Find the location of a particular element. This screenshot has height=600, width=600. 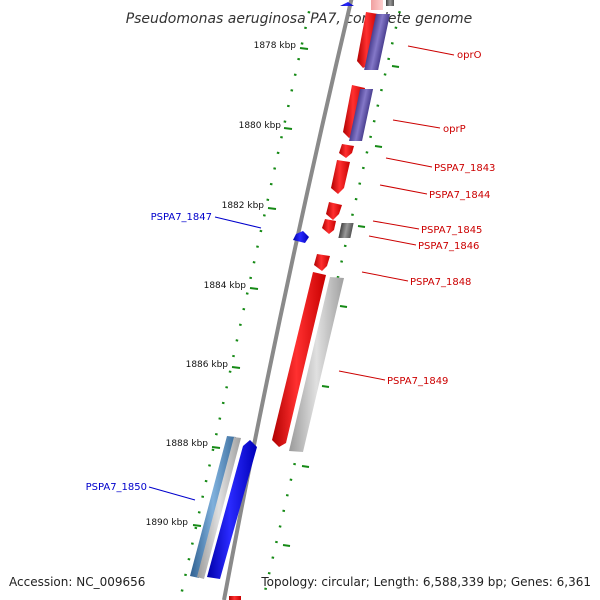

gene-label-1844: PSPA7_1844 is located at coordinates (459, 195).